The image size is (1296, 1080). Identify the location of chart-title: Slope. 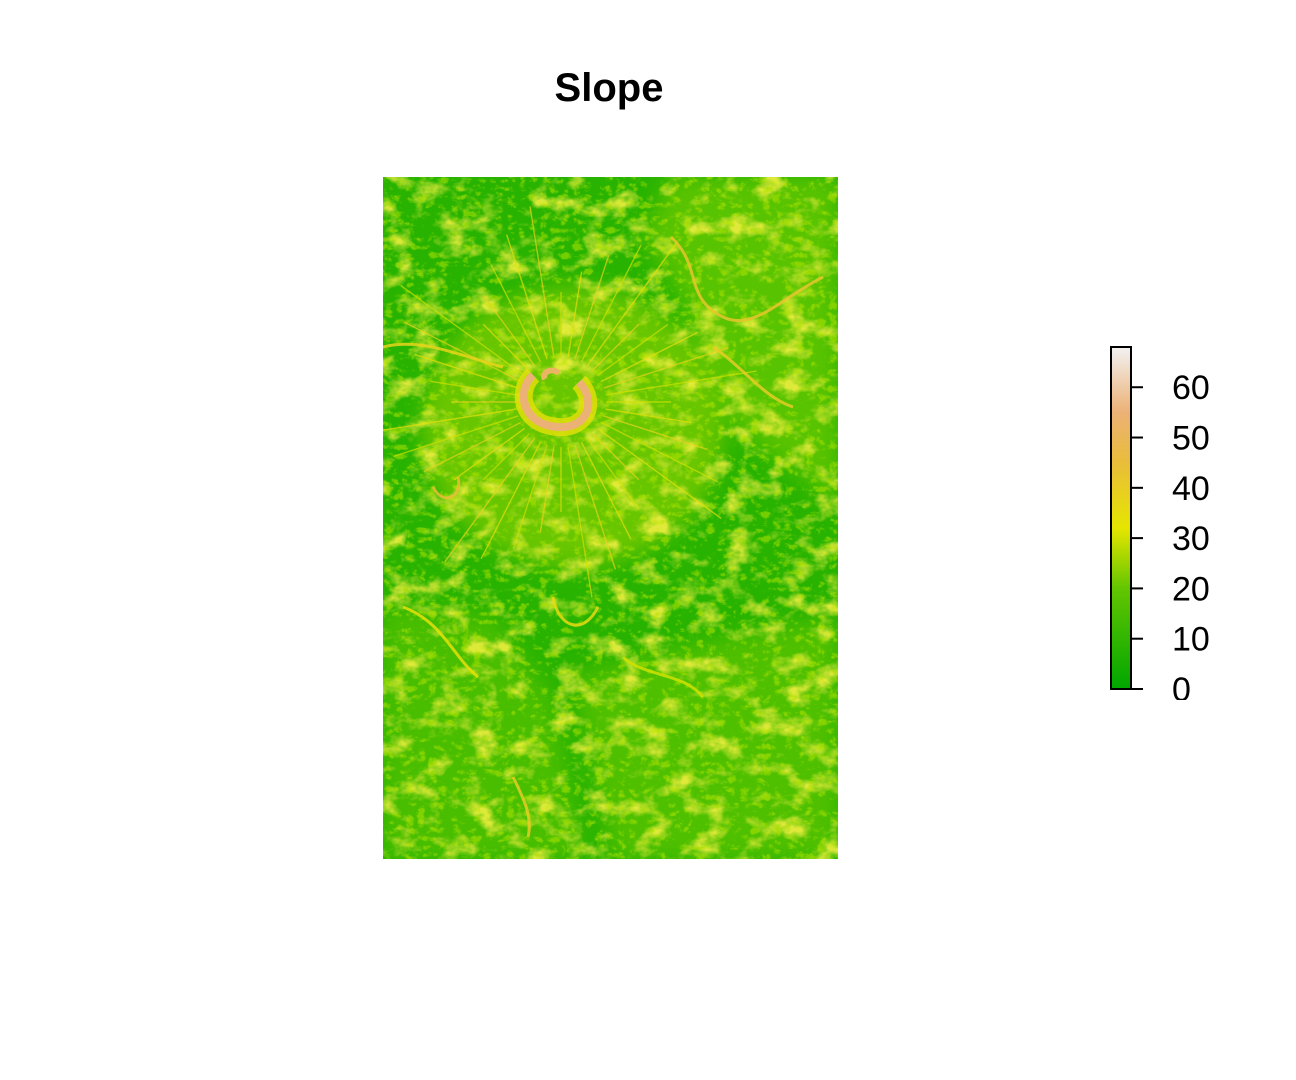
(609, 88).